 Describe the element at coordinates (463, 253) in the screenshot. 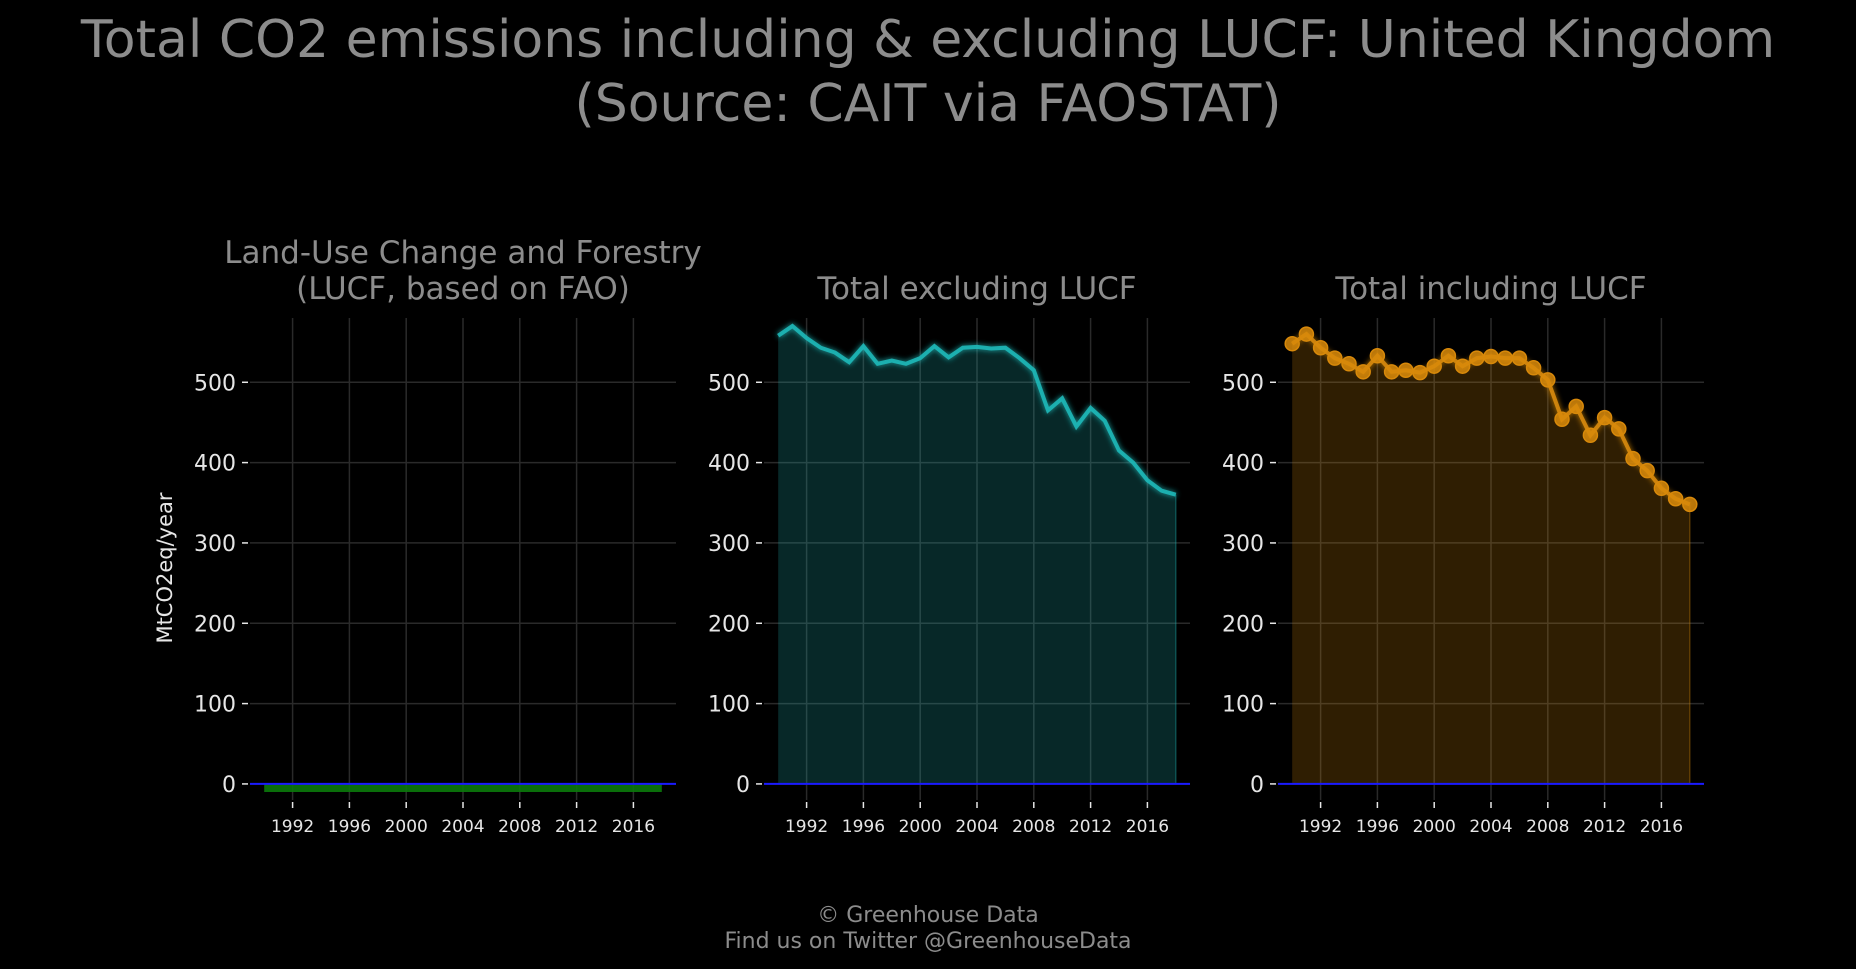

I see `panel-title-1-line-1: Land-Use Change and Forestry` at that location.